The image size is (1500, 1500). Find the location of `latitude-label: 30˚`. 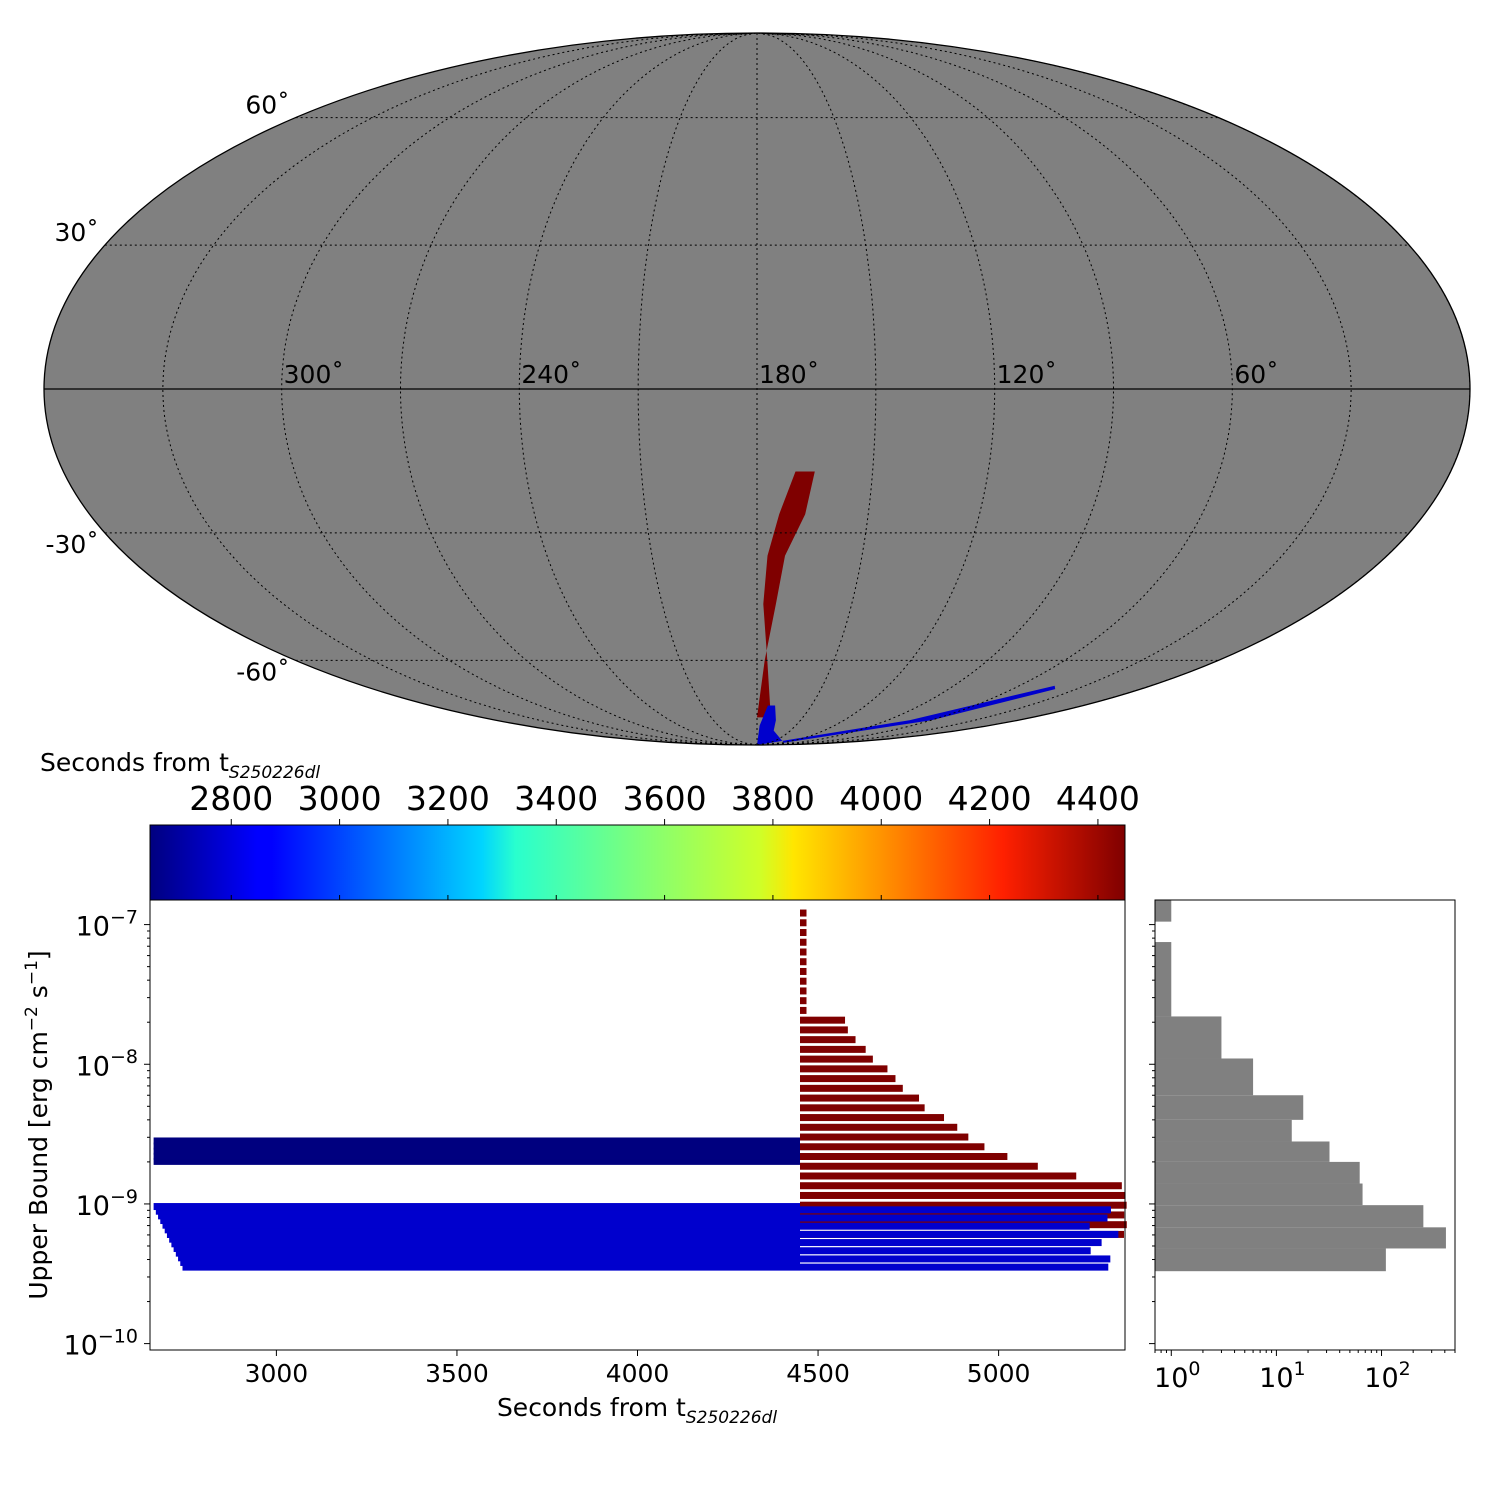

latitude-label: 30˚ is located at coordinates (76, 232).